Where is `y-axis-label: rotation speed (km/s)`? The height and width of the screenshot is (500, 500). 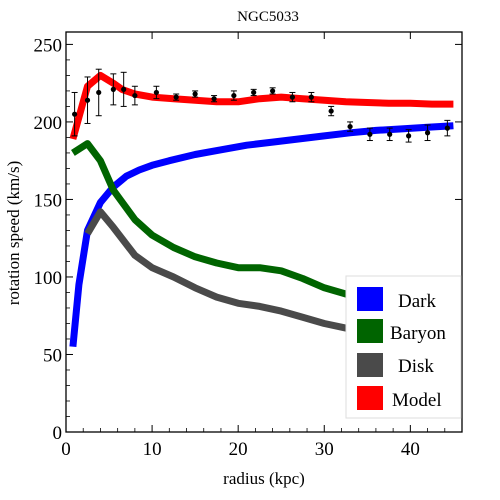
y-axis-label: rotation speed (km/s) is located at coordinates (13, 233).